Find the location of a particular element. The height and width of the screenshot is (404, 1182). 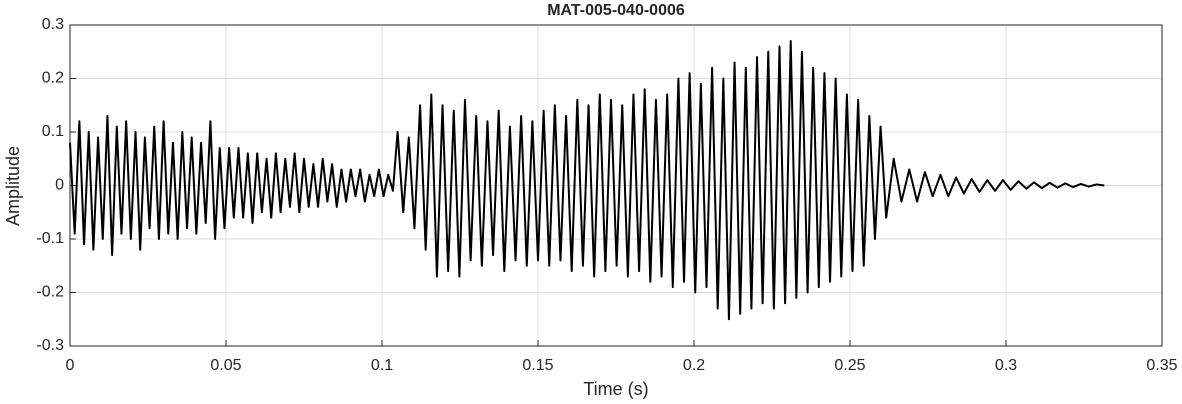

x-tick-label: 0.35 is located at coordinates (1161, 365).